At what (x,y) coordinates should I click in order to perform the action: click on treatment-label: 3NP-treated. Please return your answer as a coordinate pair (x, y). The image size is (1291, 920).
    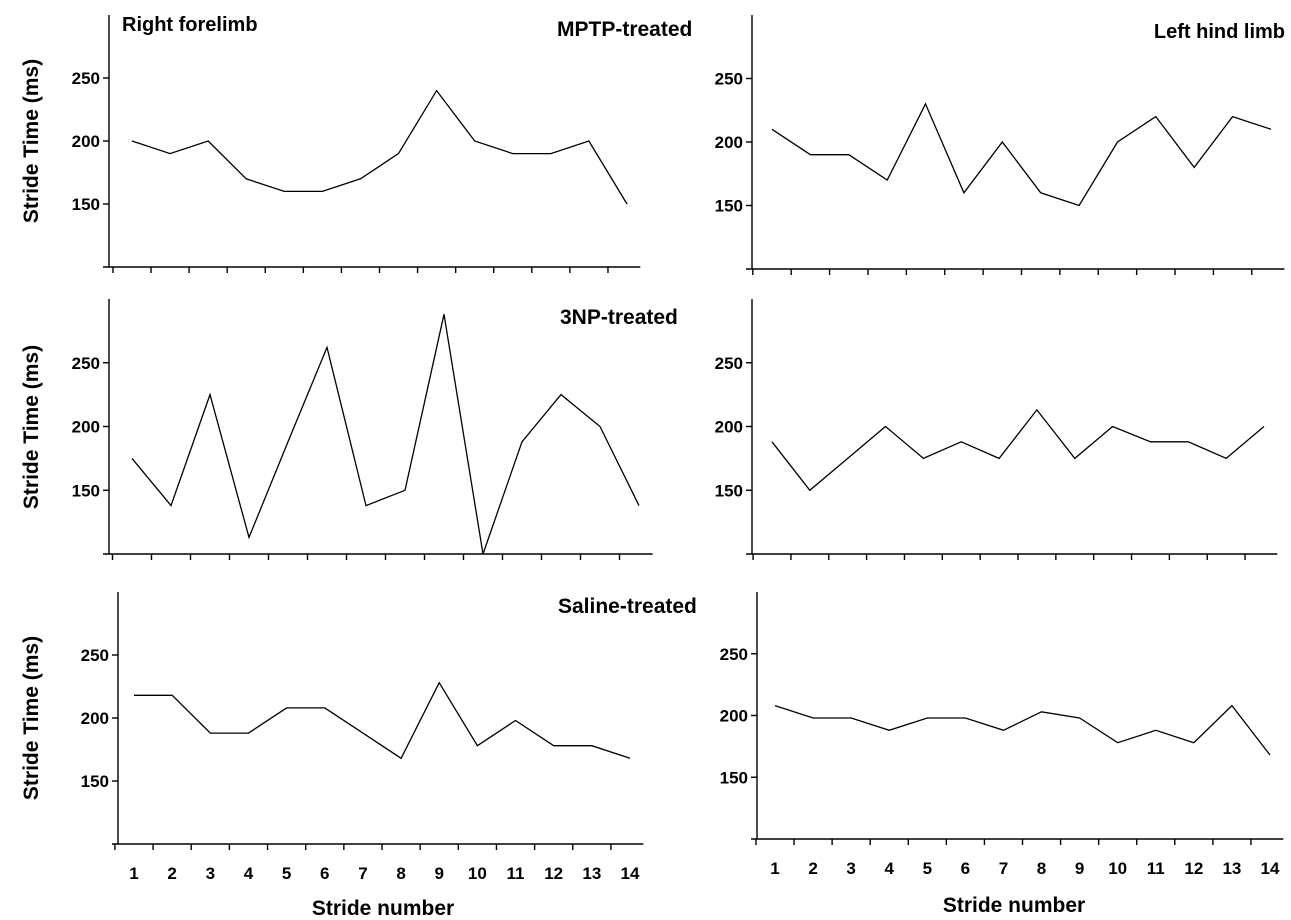
    Looking at the image, I should click on (619, 317).